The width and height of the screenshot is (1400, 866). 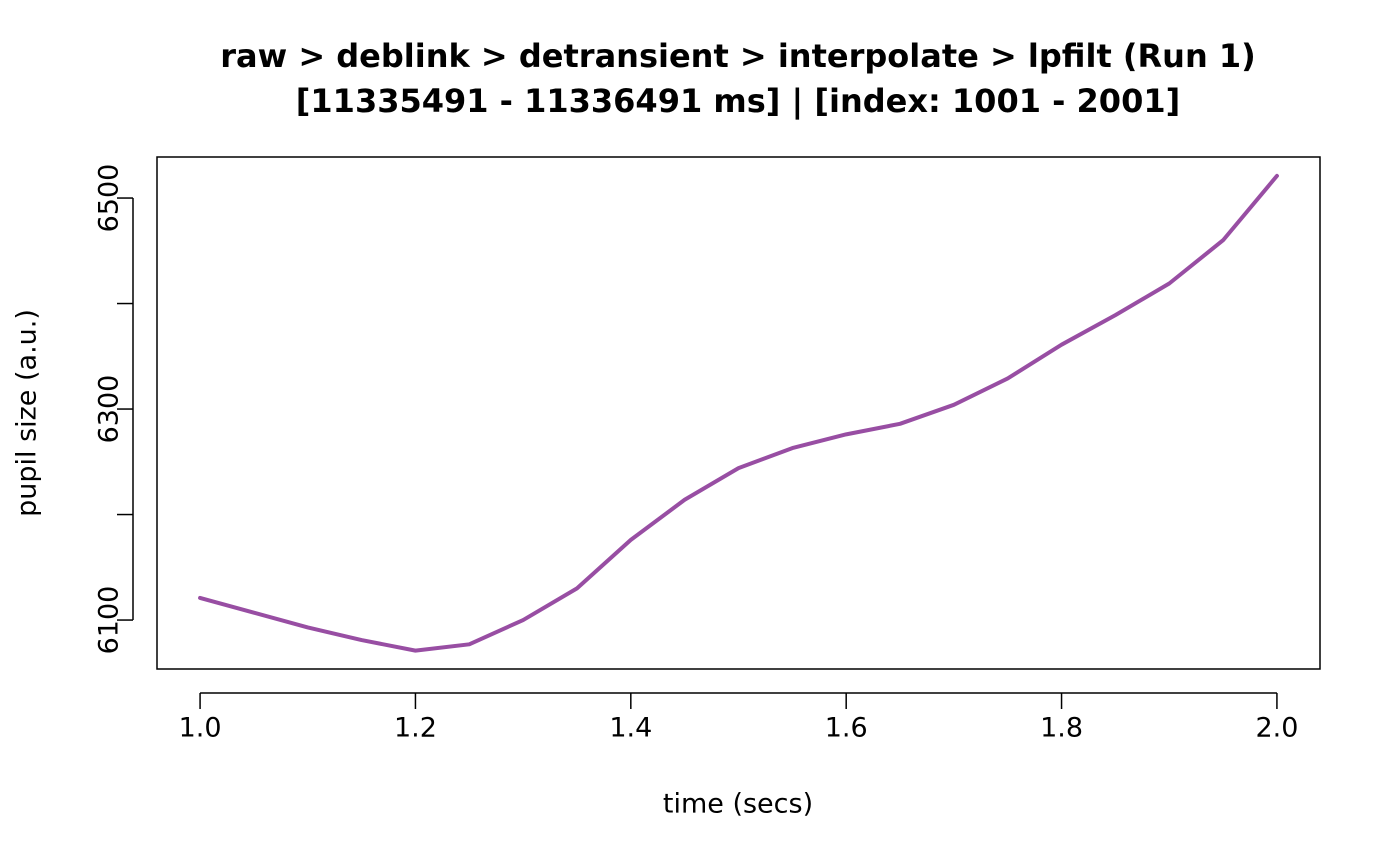 What do you see at coordinates (846, 728) in the screenshot?
I see `x-tick-label: 1.6` at bounding box center [846, 728].